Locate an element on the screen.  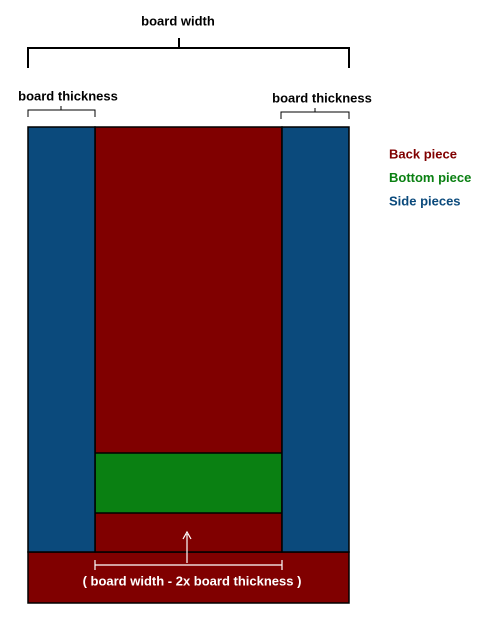
legend-label: Side pieces is located at coordinates (425, 200).